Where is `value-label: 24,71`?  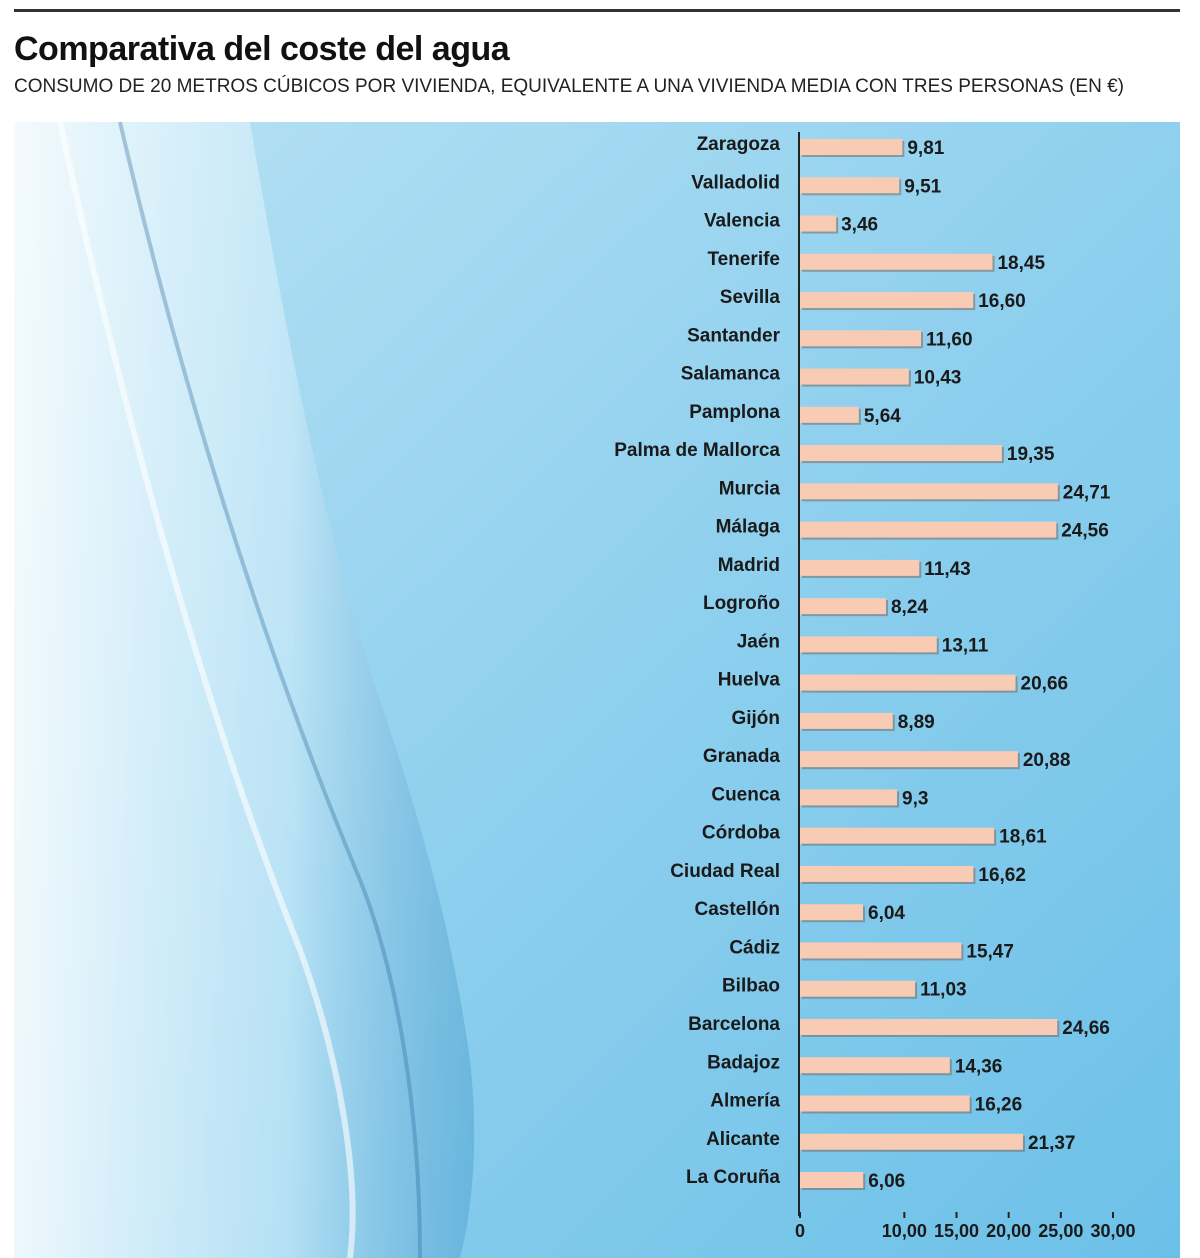 value-label: 24,71 is located at coordinates (1087, 492).